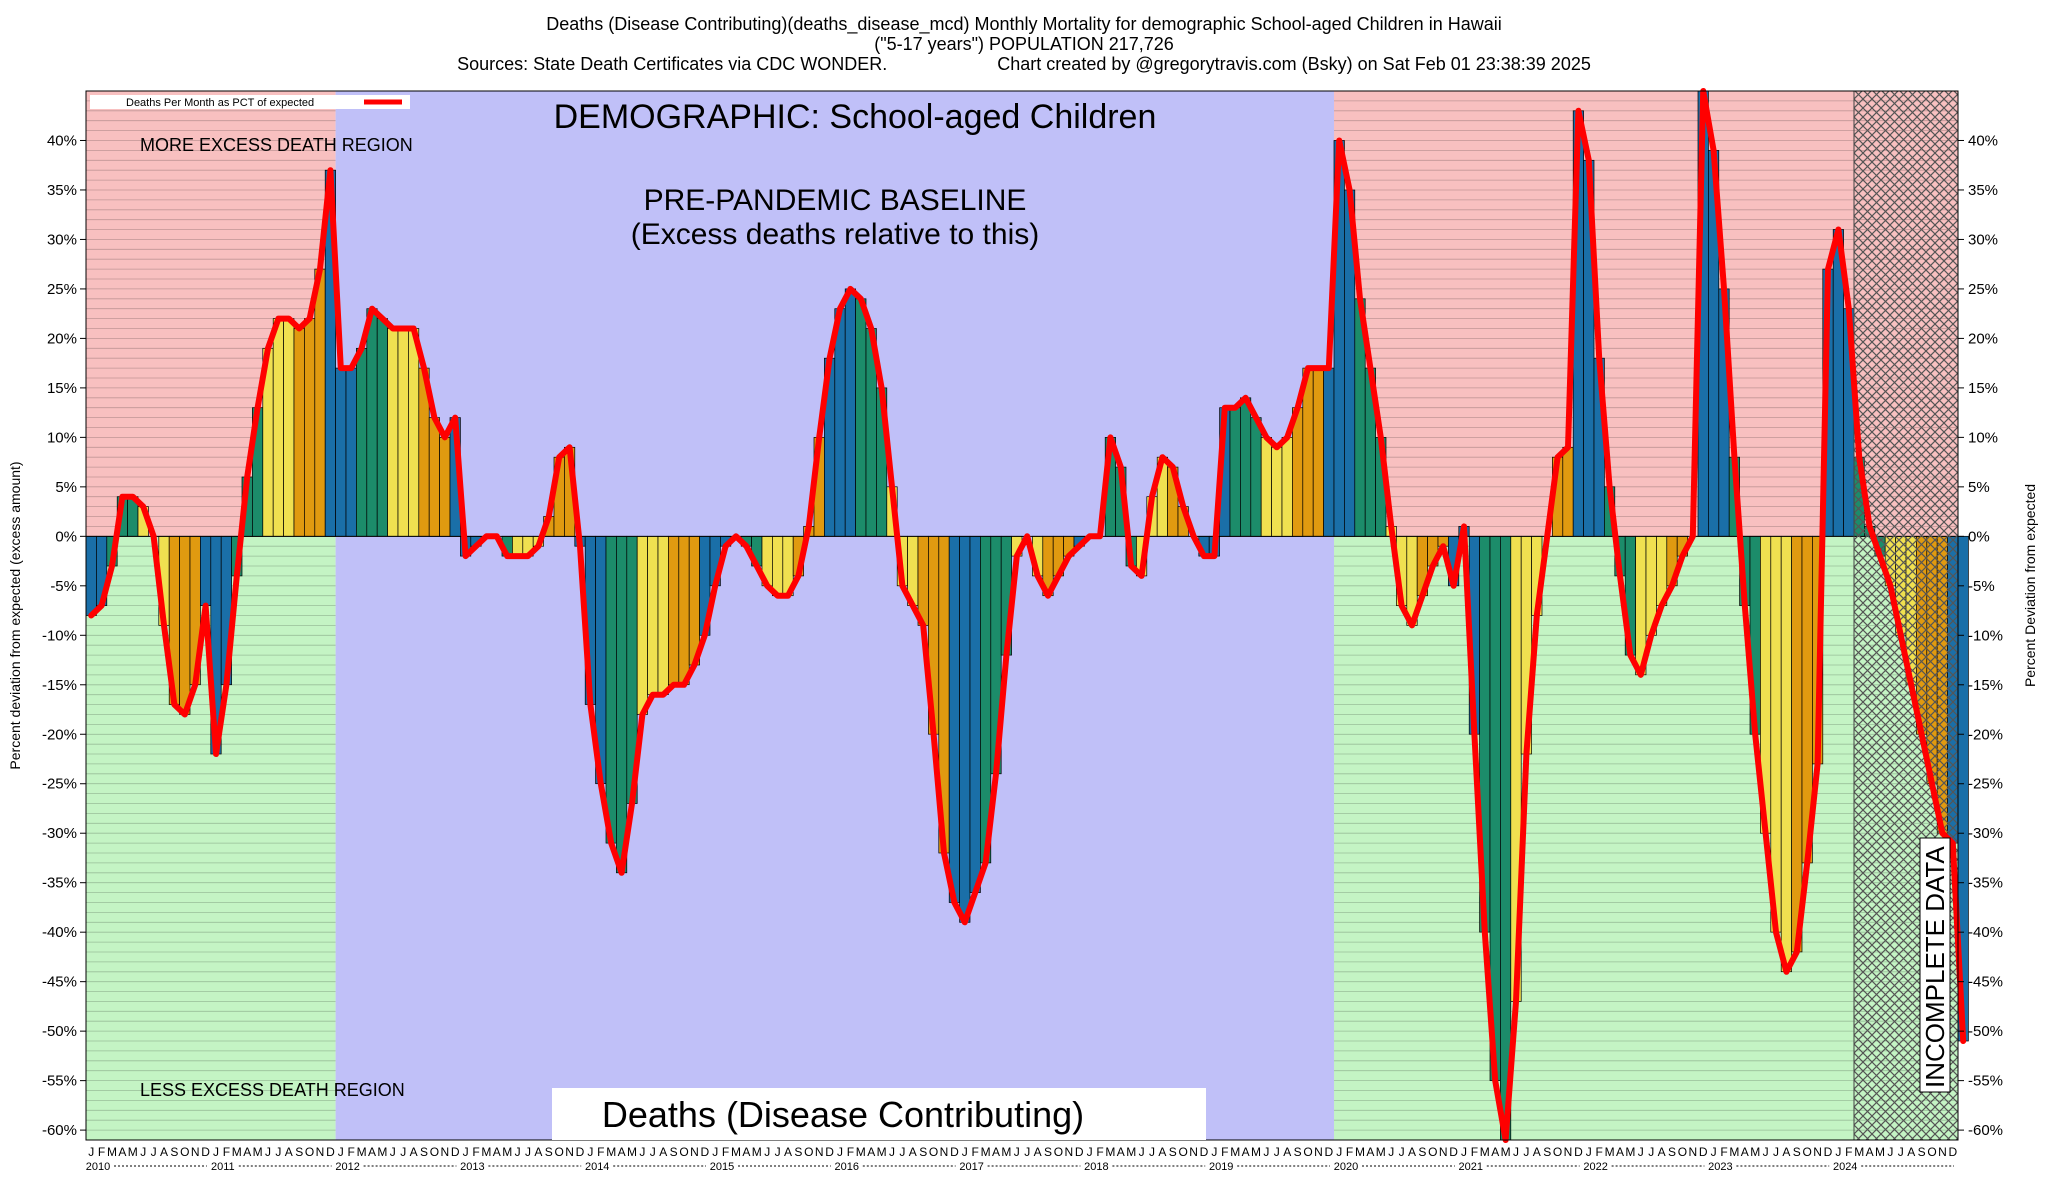  What do you see at coordinates (1983, 437) in the screenshot?
I see `y-tick-label-right: 10%` at bounding box center [1983, 437].